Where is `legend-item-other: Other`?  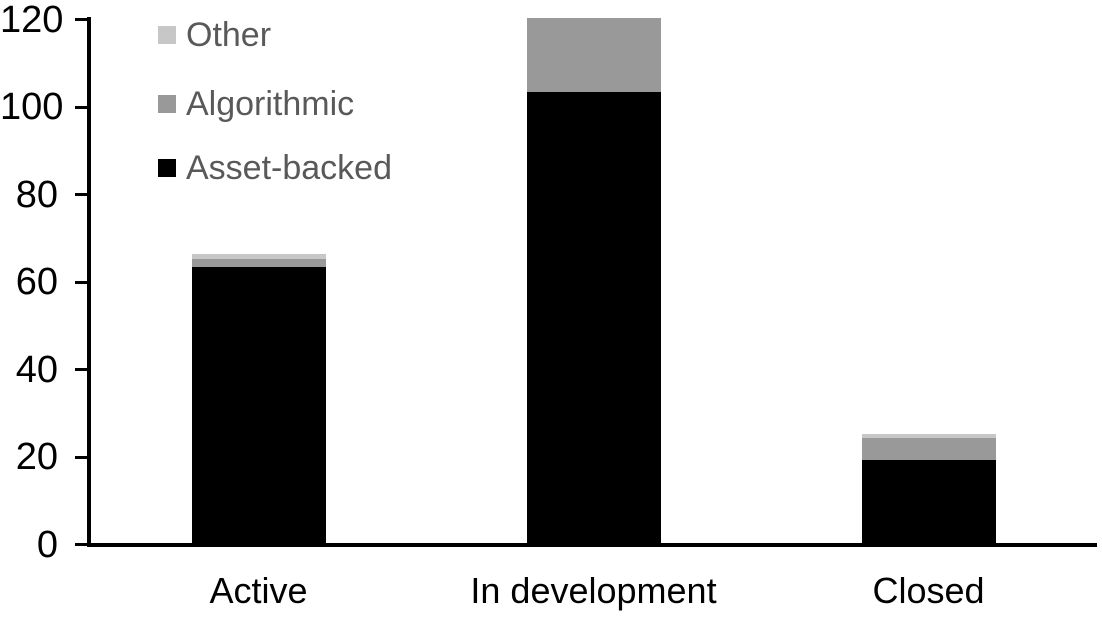 legend-item-other: Other is located at coordinates (214, 35).